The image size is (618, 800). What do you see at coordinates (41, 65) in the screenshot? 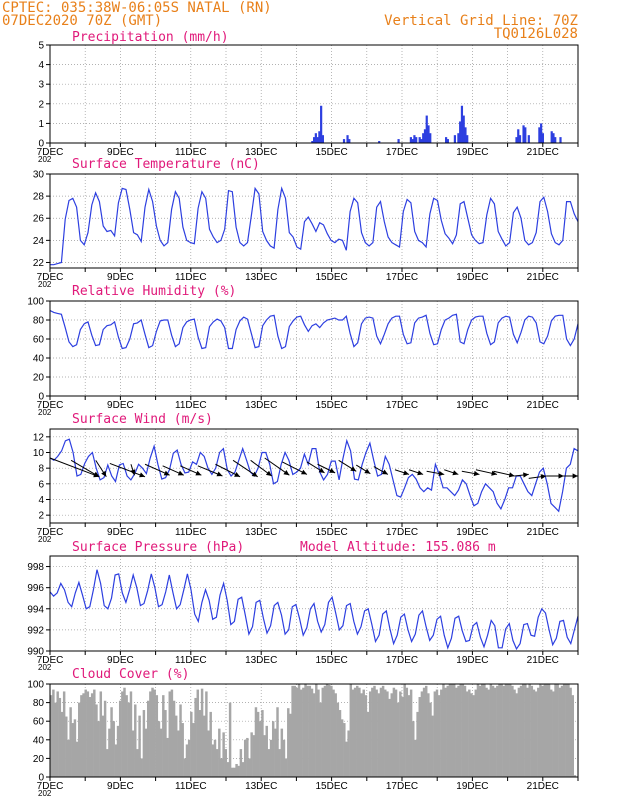
I see `y-tick-label: 4` at bounding box center [41, 65].